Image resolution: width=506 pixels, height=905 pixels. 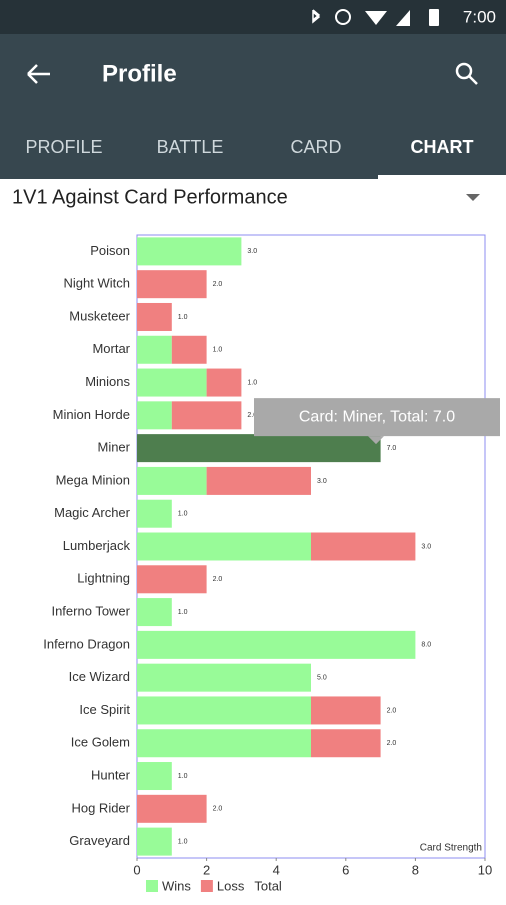 What do you see at coordinates (176, 885) in the screenshot?
I see `legend-label: Wins` at bounding box center [176, 885].